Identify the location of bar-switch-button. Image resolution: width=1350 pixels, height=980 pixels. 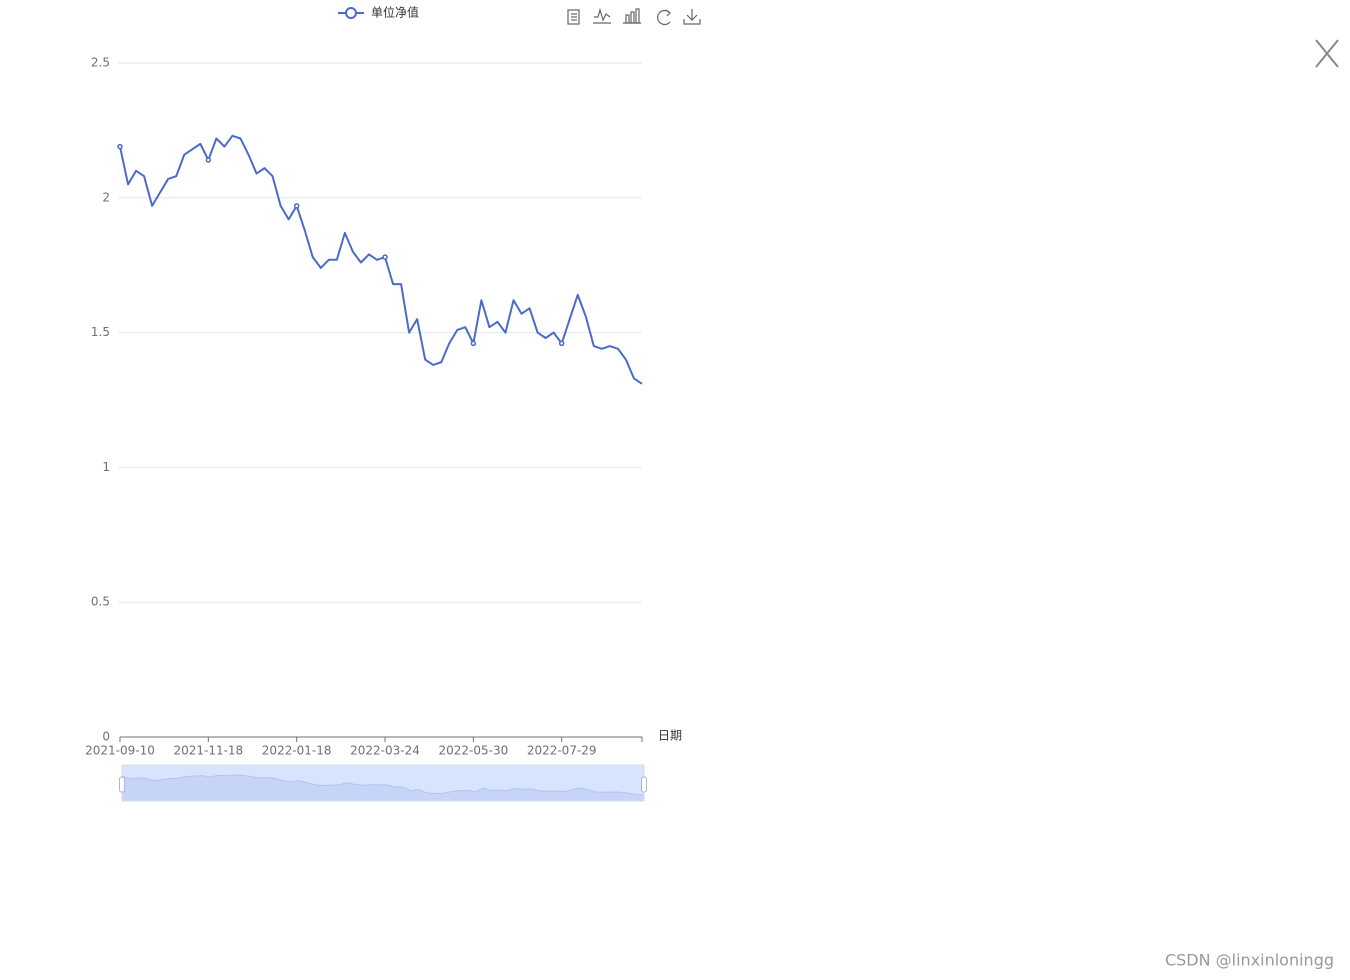
(632, 16).